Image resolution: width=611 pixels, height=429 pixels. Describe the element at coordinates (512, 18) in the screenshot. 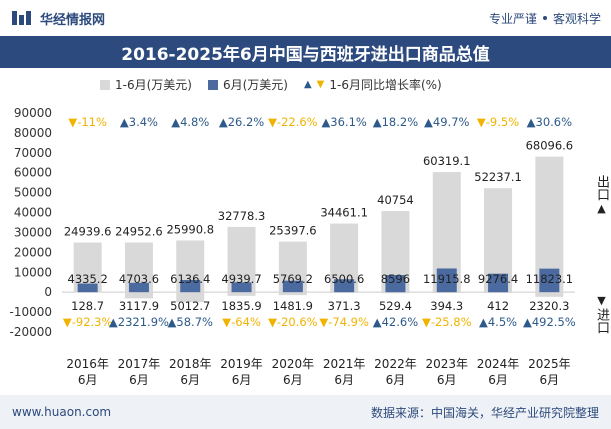

I see `tag-professional: 专业严谨` at that location.